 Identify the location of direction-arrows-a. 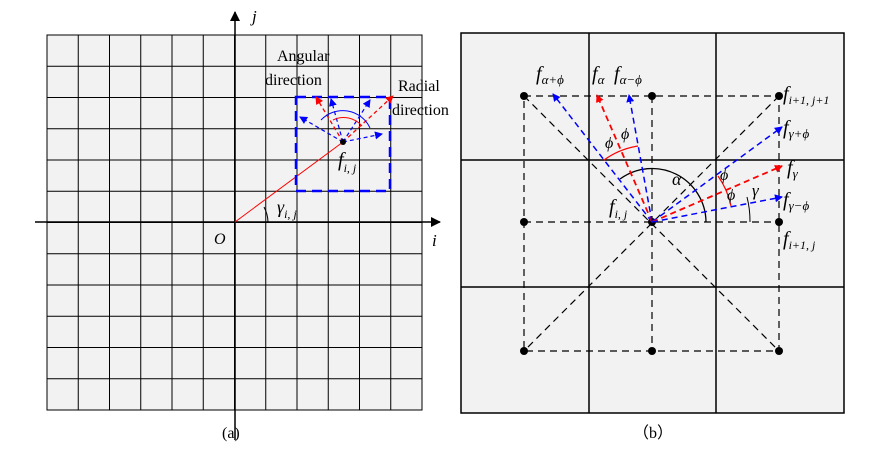
(346, 120).